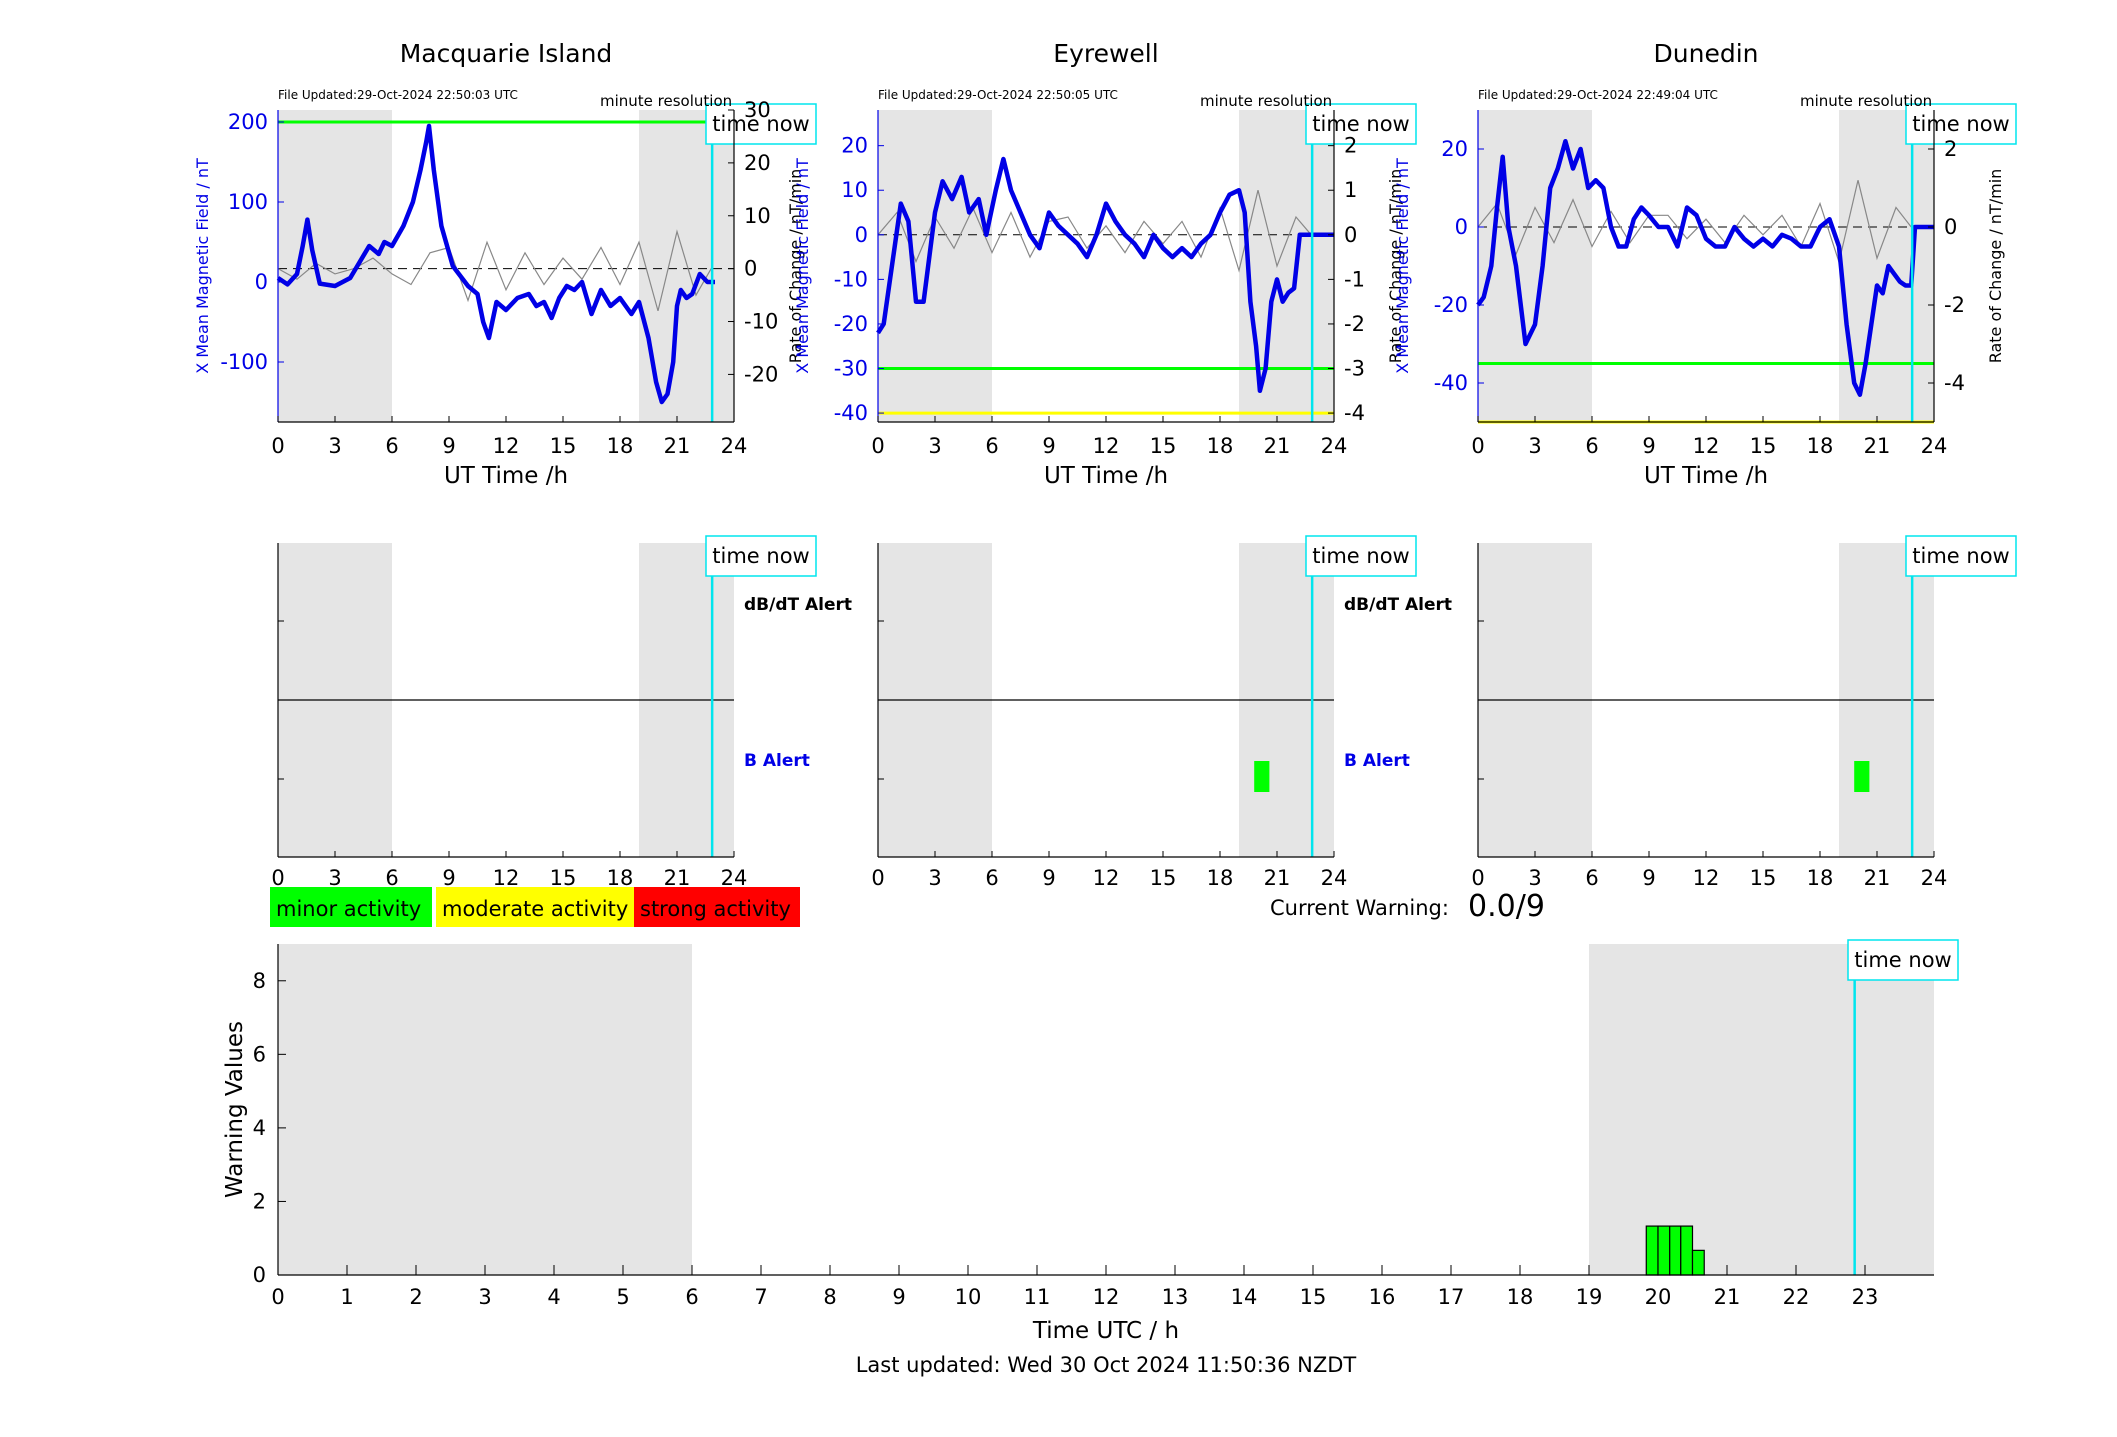 The image size is (2117, 1437). I want to click on legend-label-1: moderate activity, so click(535, 909).